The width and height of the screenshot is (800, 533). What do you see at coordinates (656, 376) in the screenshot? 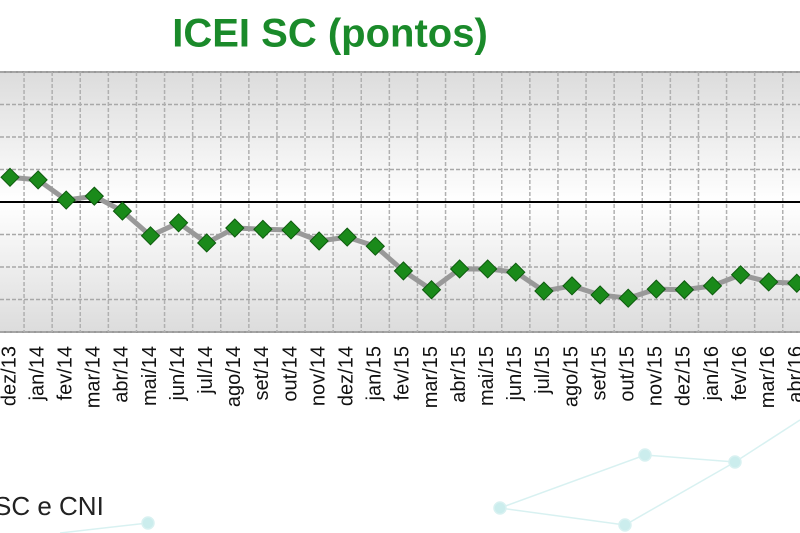
I see `x-tick-label: nov/15` at bounding box center [656, 376].